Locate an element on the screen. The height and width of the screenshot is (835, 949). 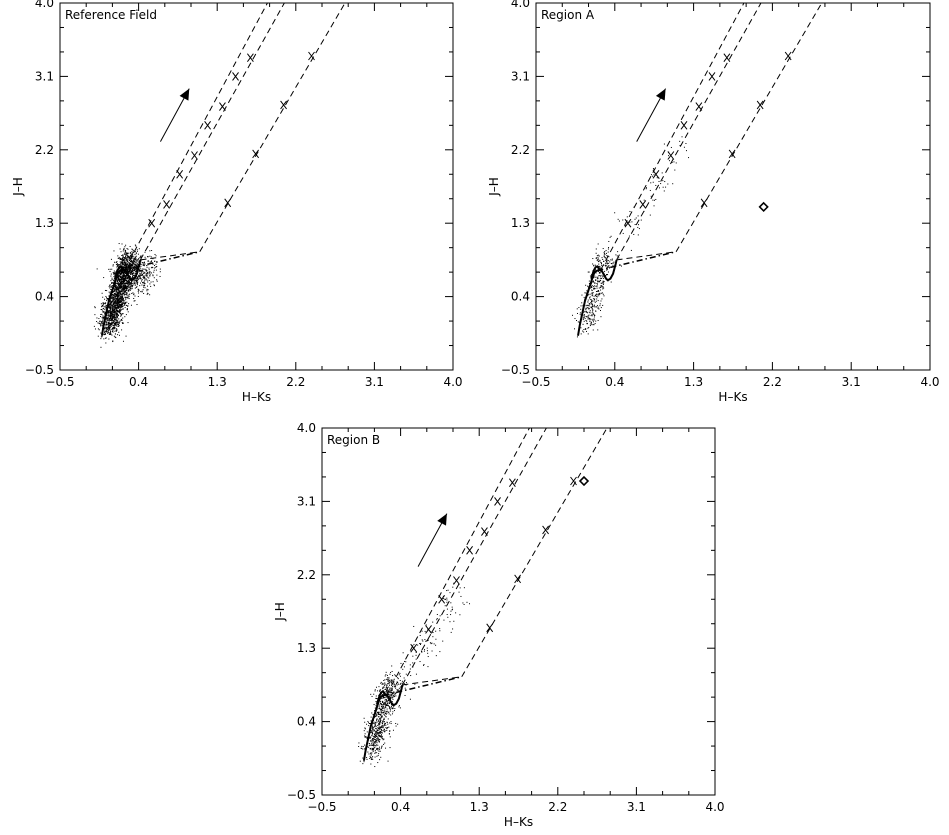
y-tick-label: 0.4 is located at coordinates (44, 297).